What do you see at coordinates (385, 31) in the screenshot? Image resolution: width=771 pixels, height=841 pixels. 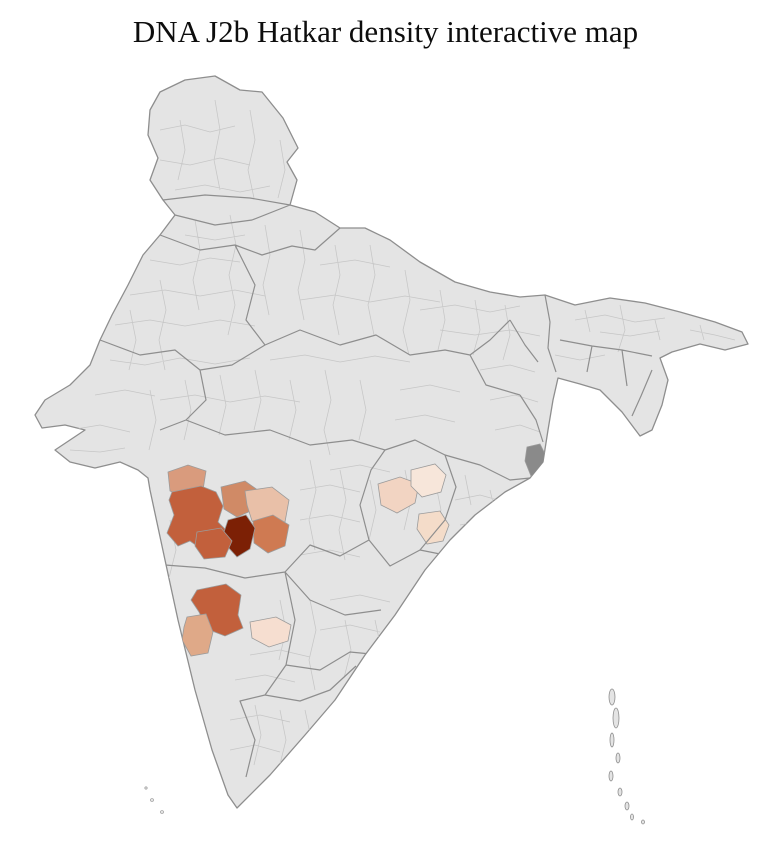 I see `page-title: DNA J2b Hatkar density interactive map` at bounding box center [385, 31].